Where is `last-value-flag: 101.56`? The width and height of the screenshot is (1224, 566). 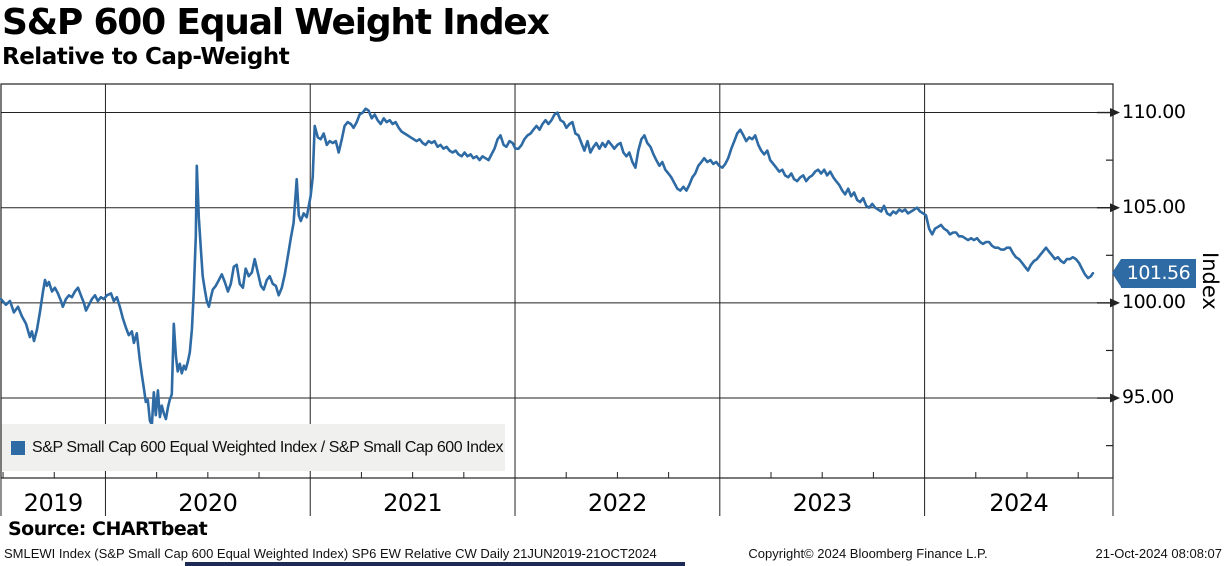 last-value-flag: 101.56 is located at coordinates (1154, 273).